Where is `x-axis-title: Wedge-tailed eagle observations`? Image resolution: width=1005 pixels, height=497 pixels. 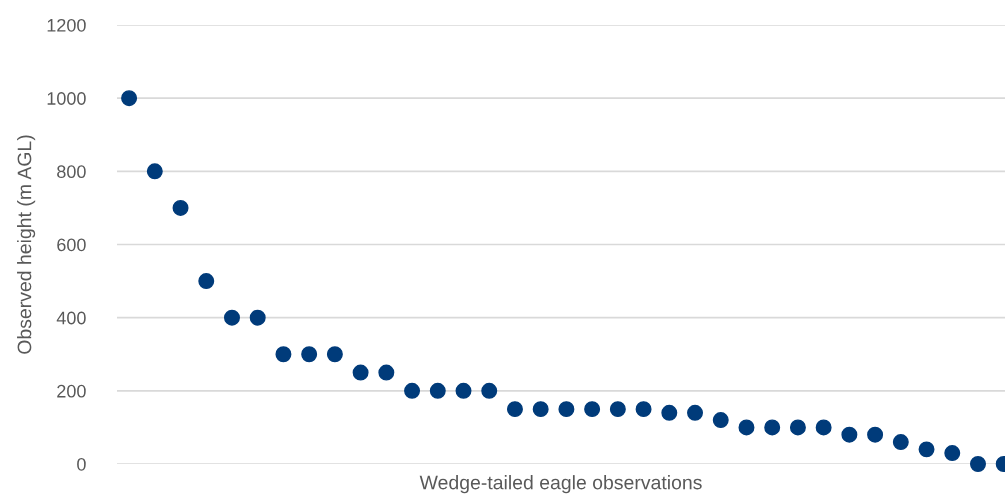
x-axis-title: Wedge-tailed eagle observations is located at coordinates (560, 484).